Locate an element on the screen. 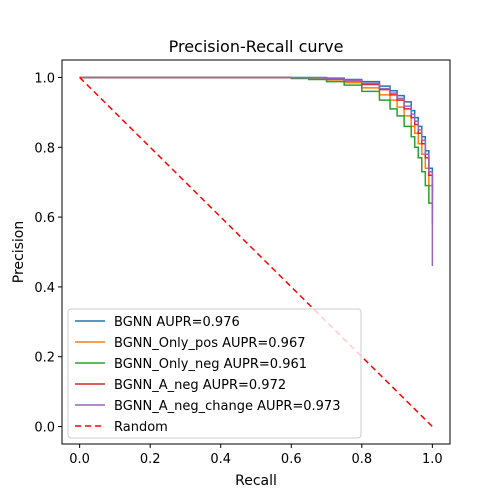 The image size is (500, 500). legend-label-5: Random is located at coordinates (141, 427).